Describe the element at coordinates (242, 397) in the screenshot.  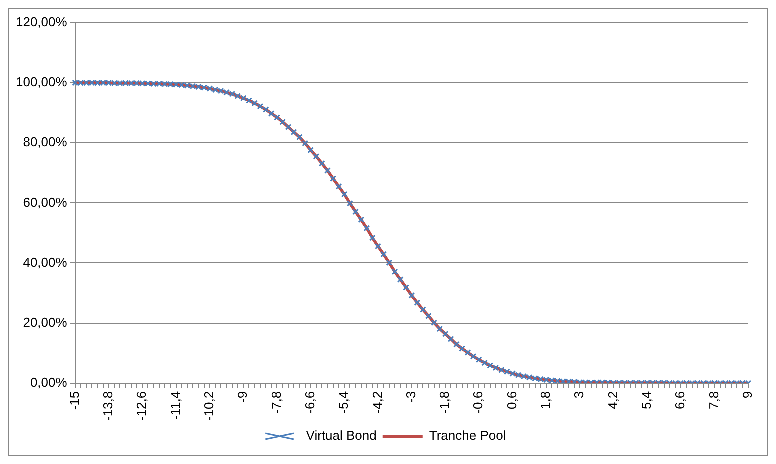
I see `x-tick-label: -9` at that location.